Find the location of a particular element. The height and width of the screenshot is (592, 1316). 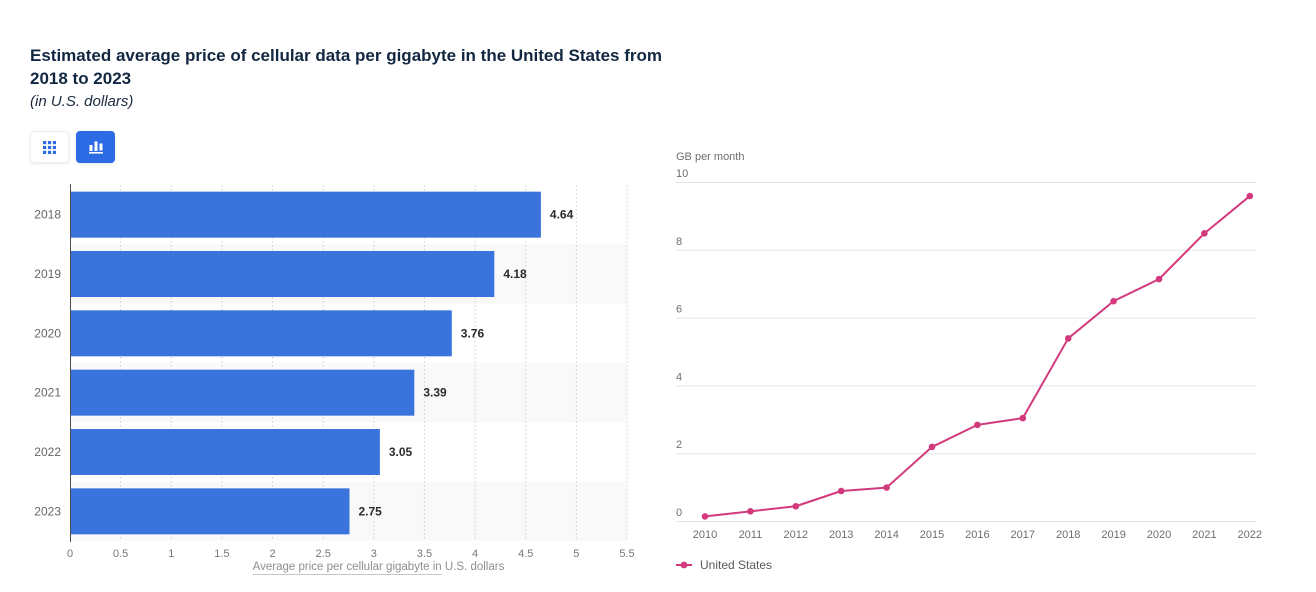

x-tick-label: 2.5 is located at coordinates (323, 554).